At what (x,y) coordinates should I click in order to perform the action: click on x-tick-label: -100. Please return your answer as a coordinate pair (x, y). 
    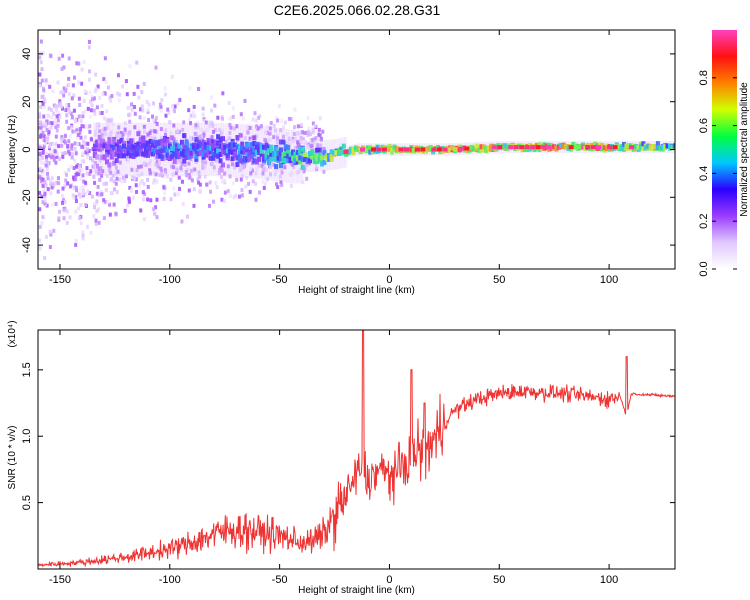
    Looking at the image, I should click on (170, 280).